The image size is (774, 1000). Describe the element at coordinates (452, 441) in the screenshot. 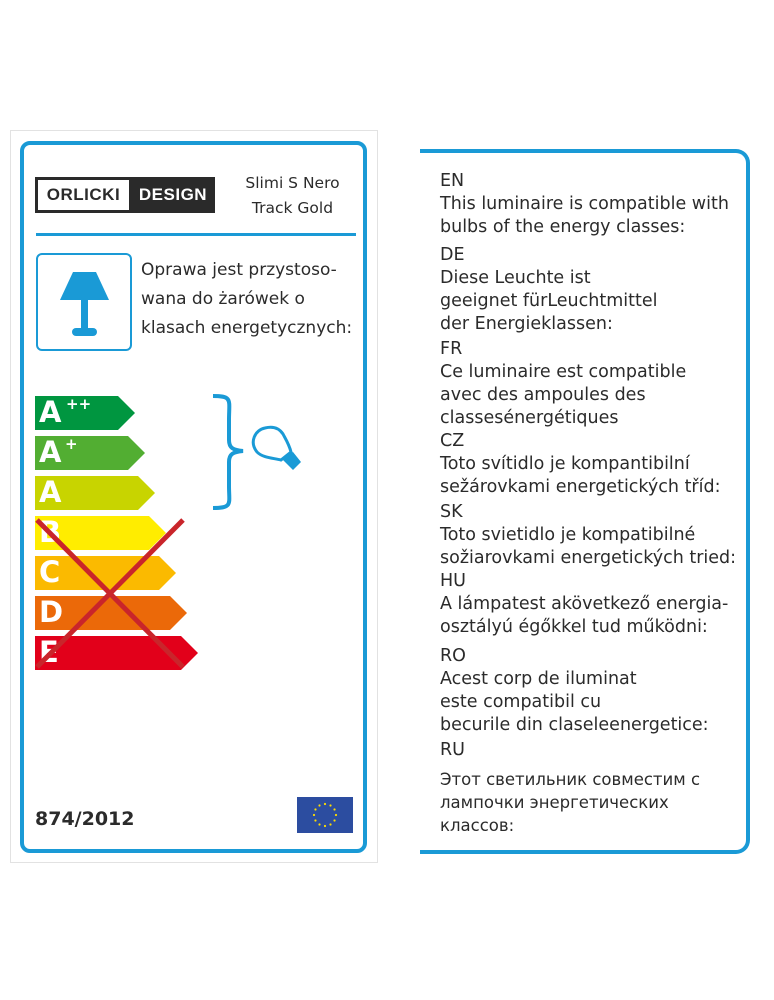

I see `language-code: CZ` at that location.